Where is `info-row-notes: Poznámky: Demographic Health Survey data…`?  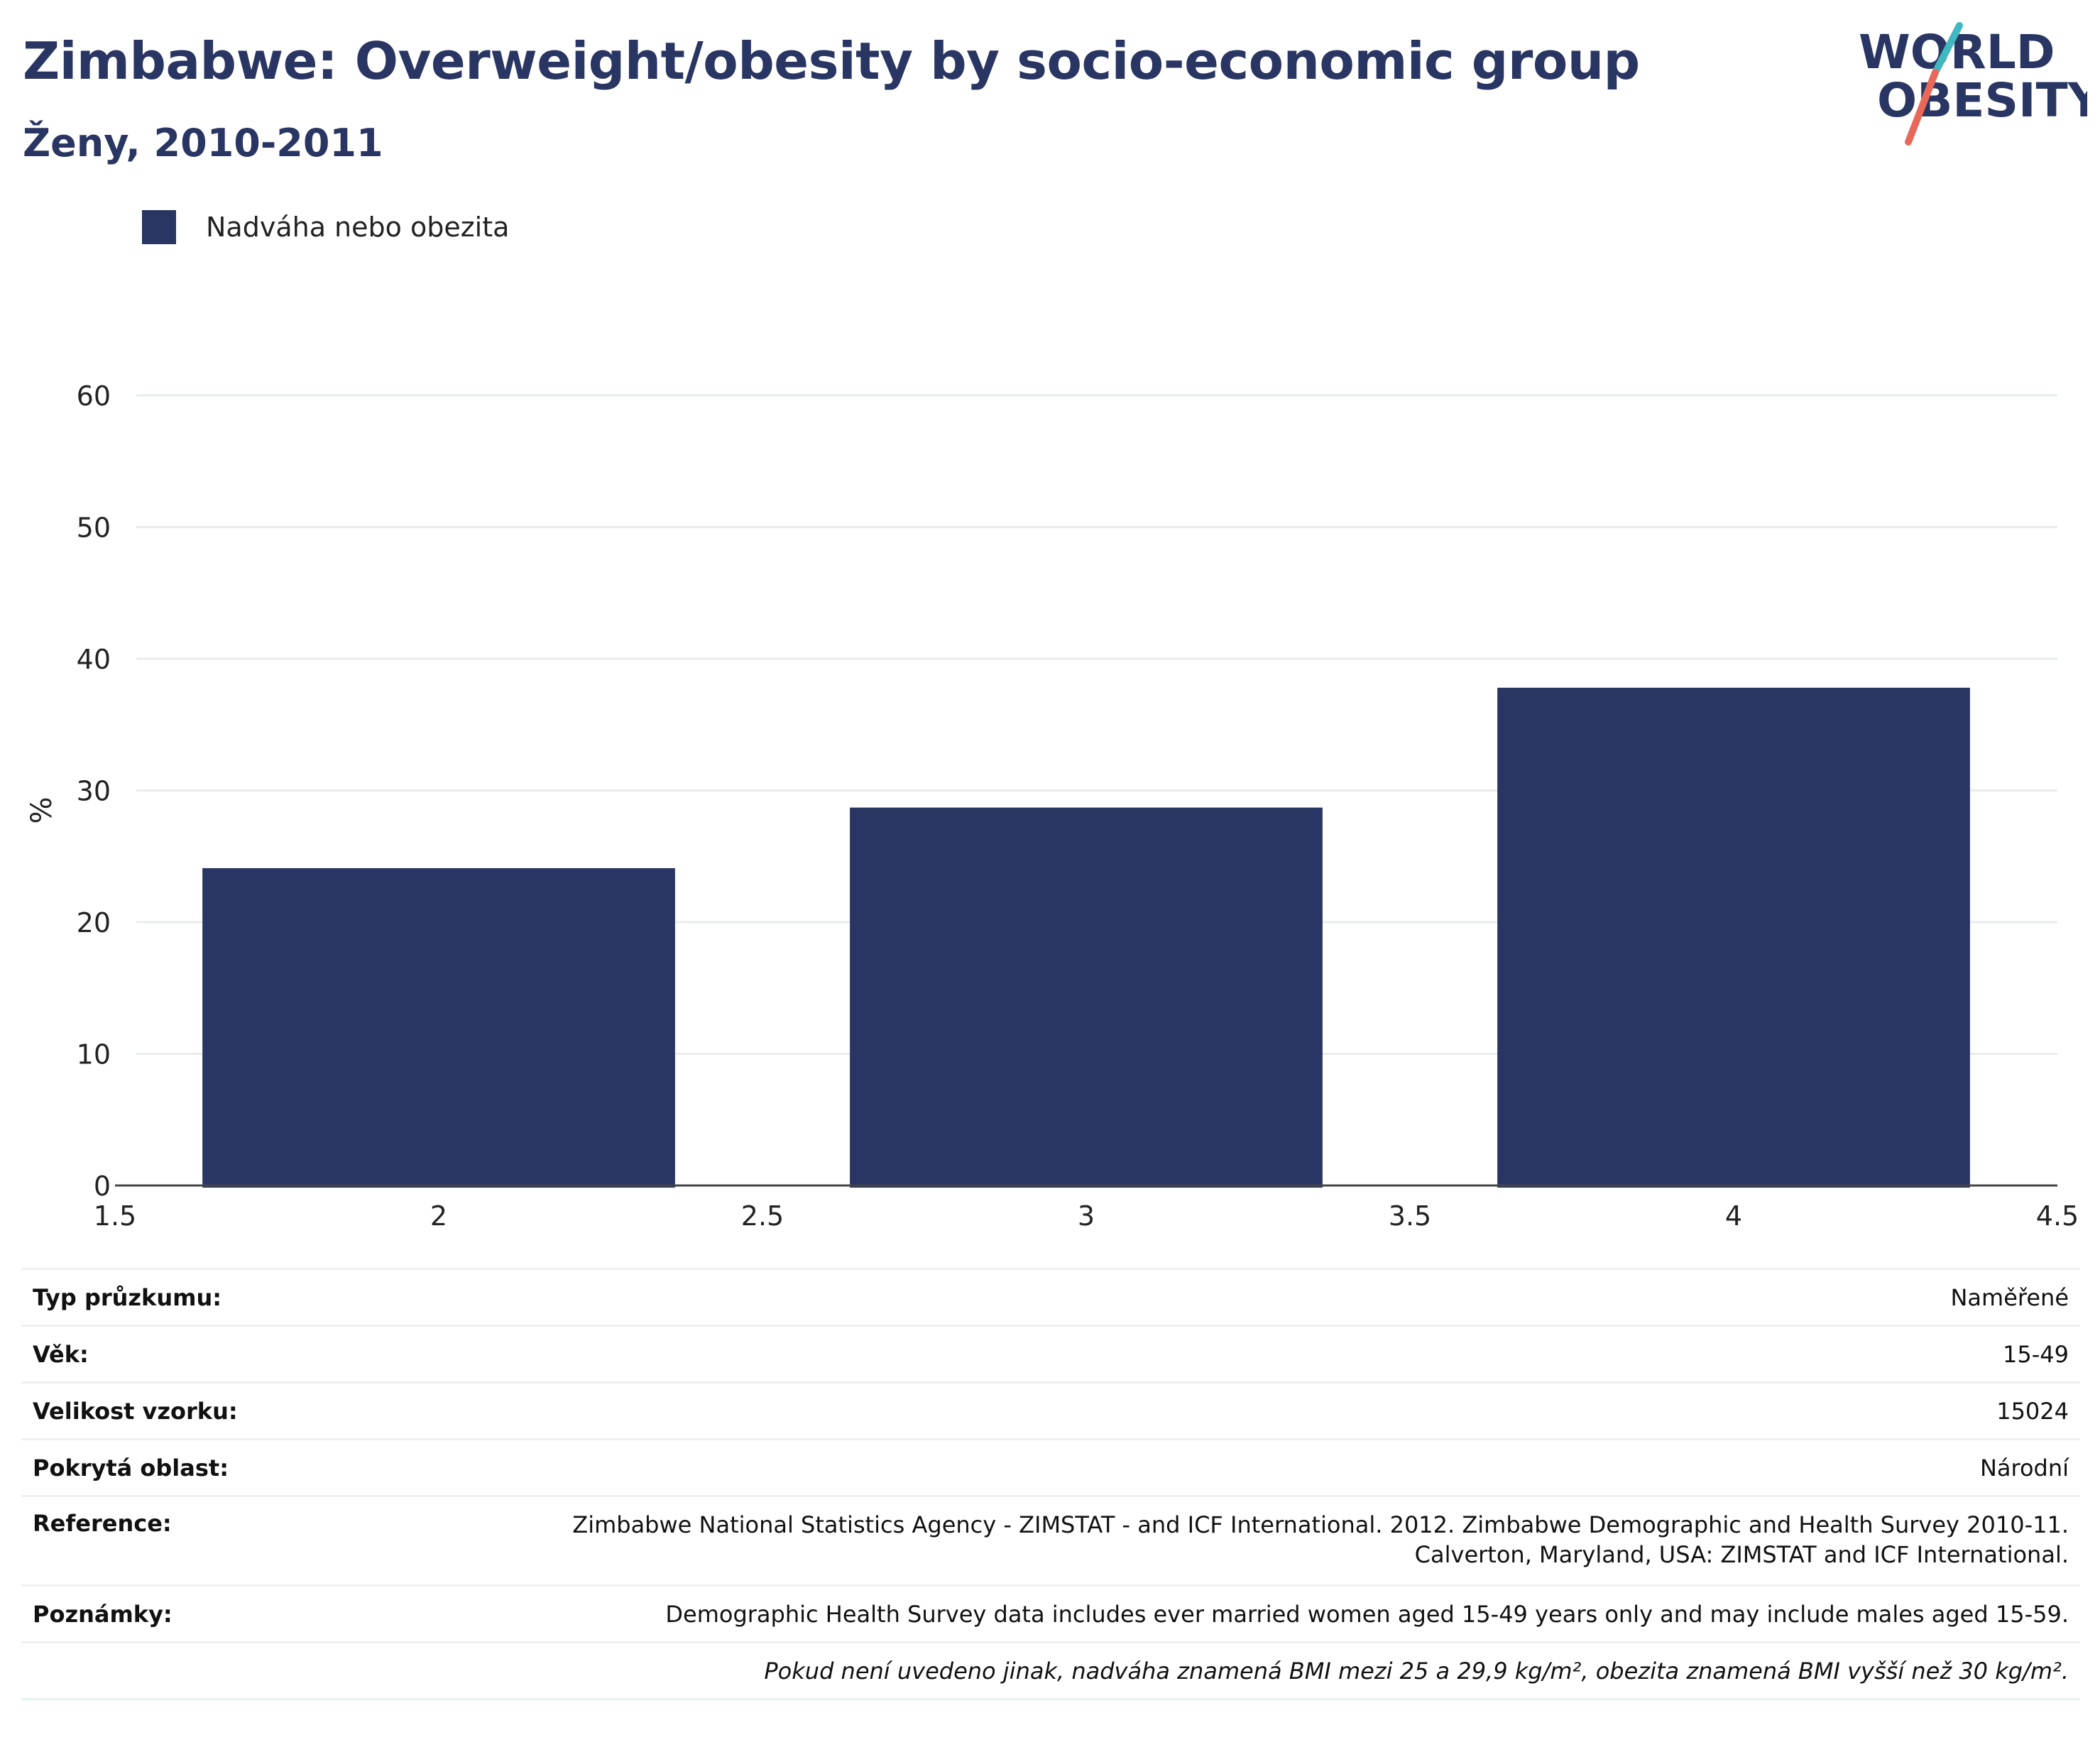
info-row-notes: Poznámky: Demographic Health Survey data… is located at coordinates (1050, 1613).